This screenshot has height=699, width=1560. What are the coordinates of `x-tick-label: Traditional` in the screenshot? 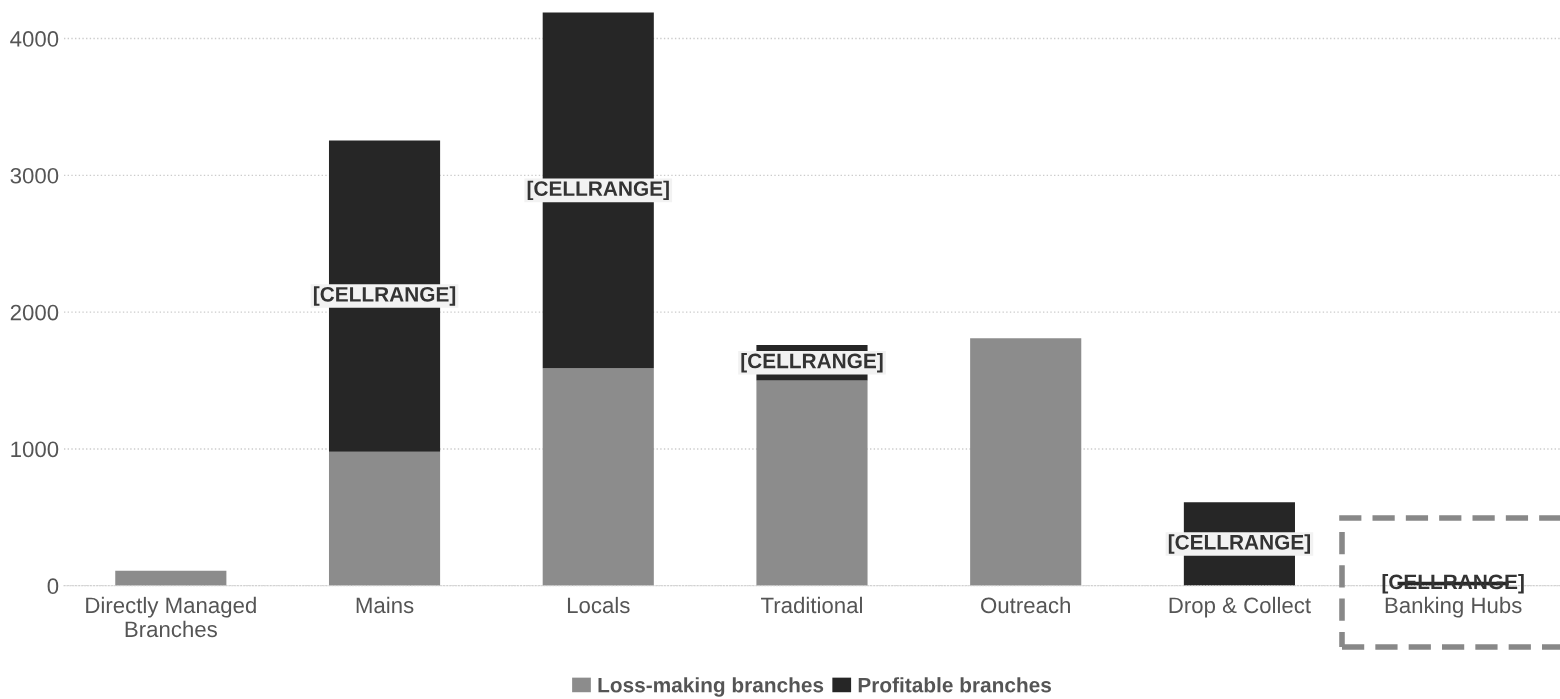 It's located at (811, 605).